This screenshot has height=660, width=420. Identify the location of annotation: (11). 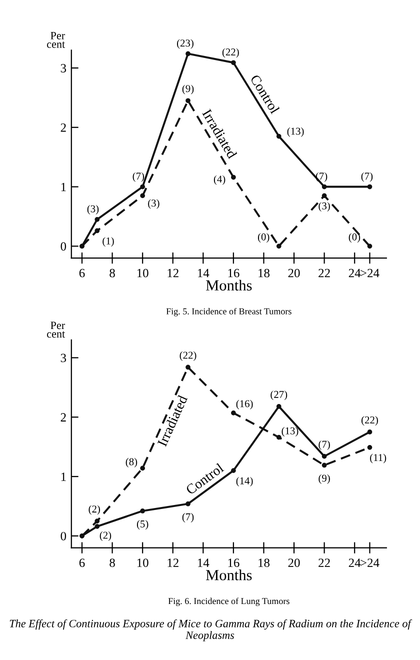
(378, 459).